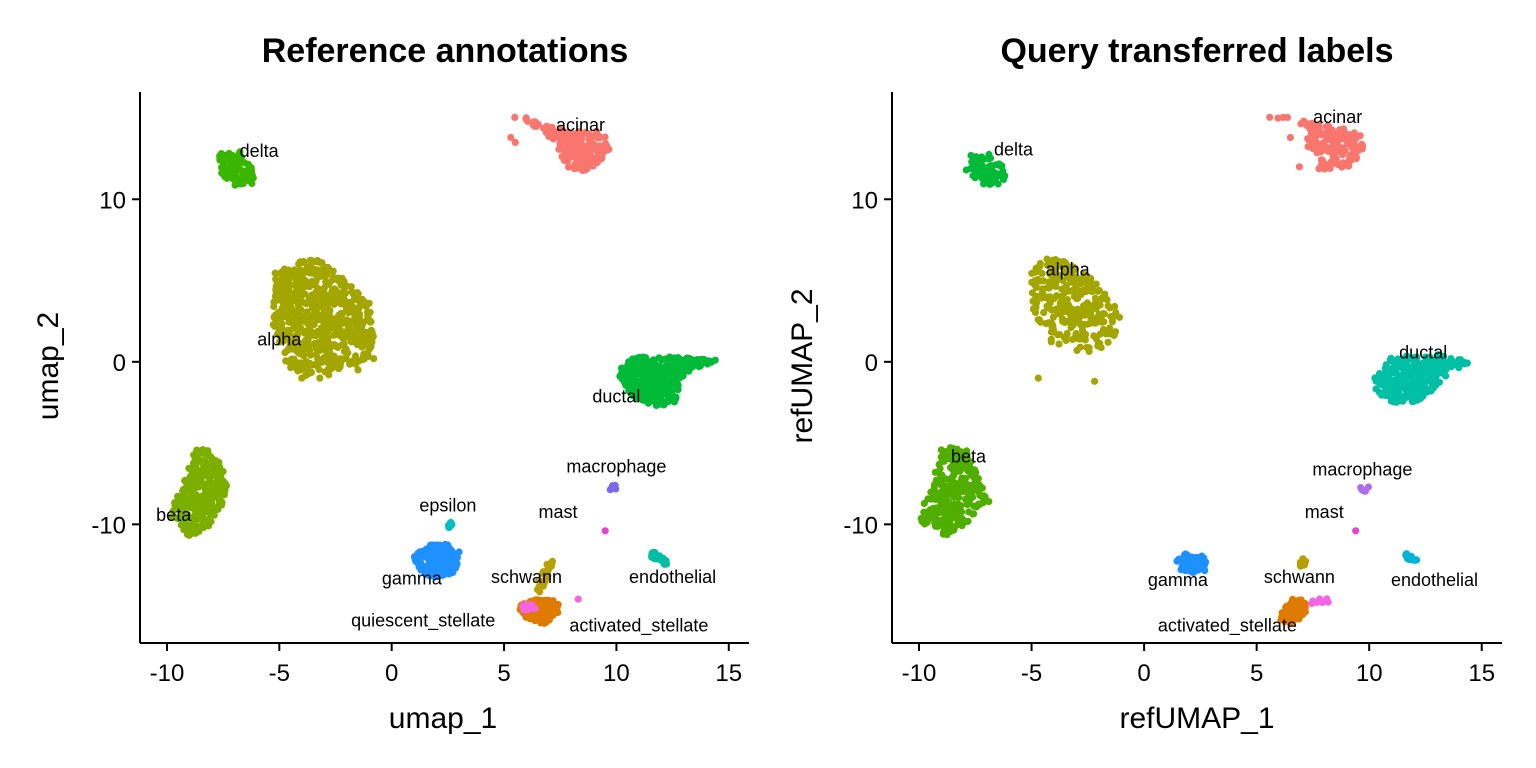  Describe the element at coordinates (1191, 563) in the screenshot. I see `cluster-gamma` at that location.